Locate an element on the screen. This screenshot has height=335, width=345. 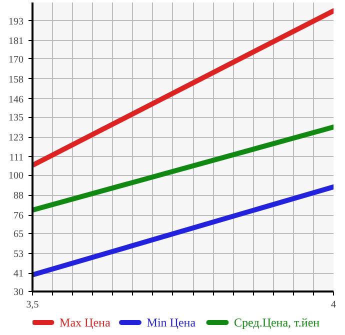
x-tick-label: 4 is located at coordinates (333, 305).